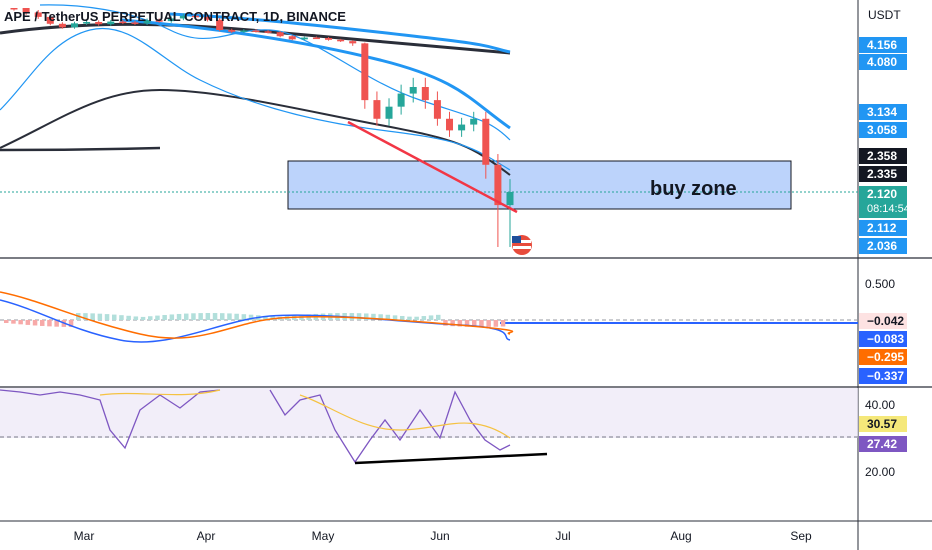 This screenshot has height=550, width=932. What do you see at coordinates (451, 458) in the screenshot?
I see `rsi-trendline` at bounding box center [451, 458].